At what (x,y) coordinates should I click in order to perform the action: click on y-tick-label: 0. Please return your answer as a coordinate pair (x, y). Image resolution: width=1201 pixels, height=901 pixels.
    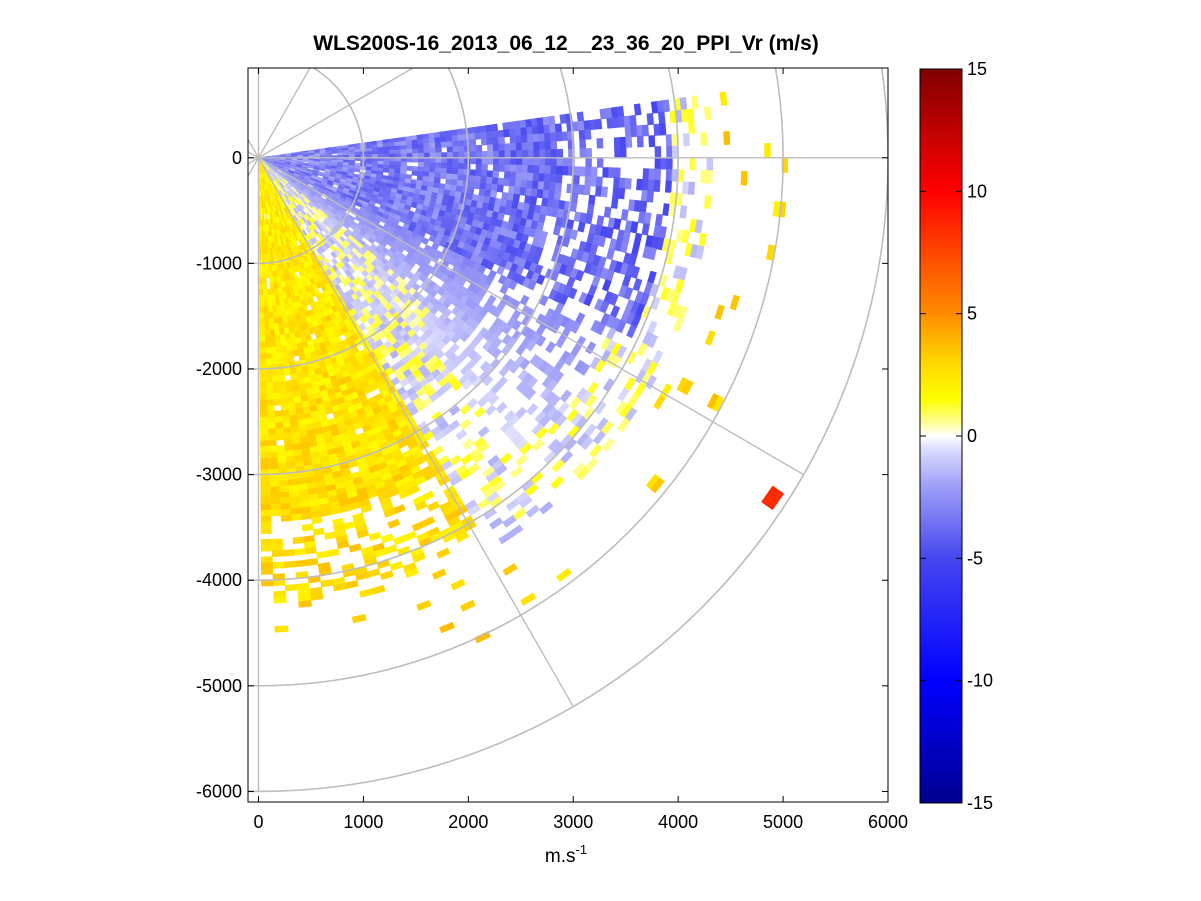
    Looking at the image, I should click on (237, 158).